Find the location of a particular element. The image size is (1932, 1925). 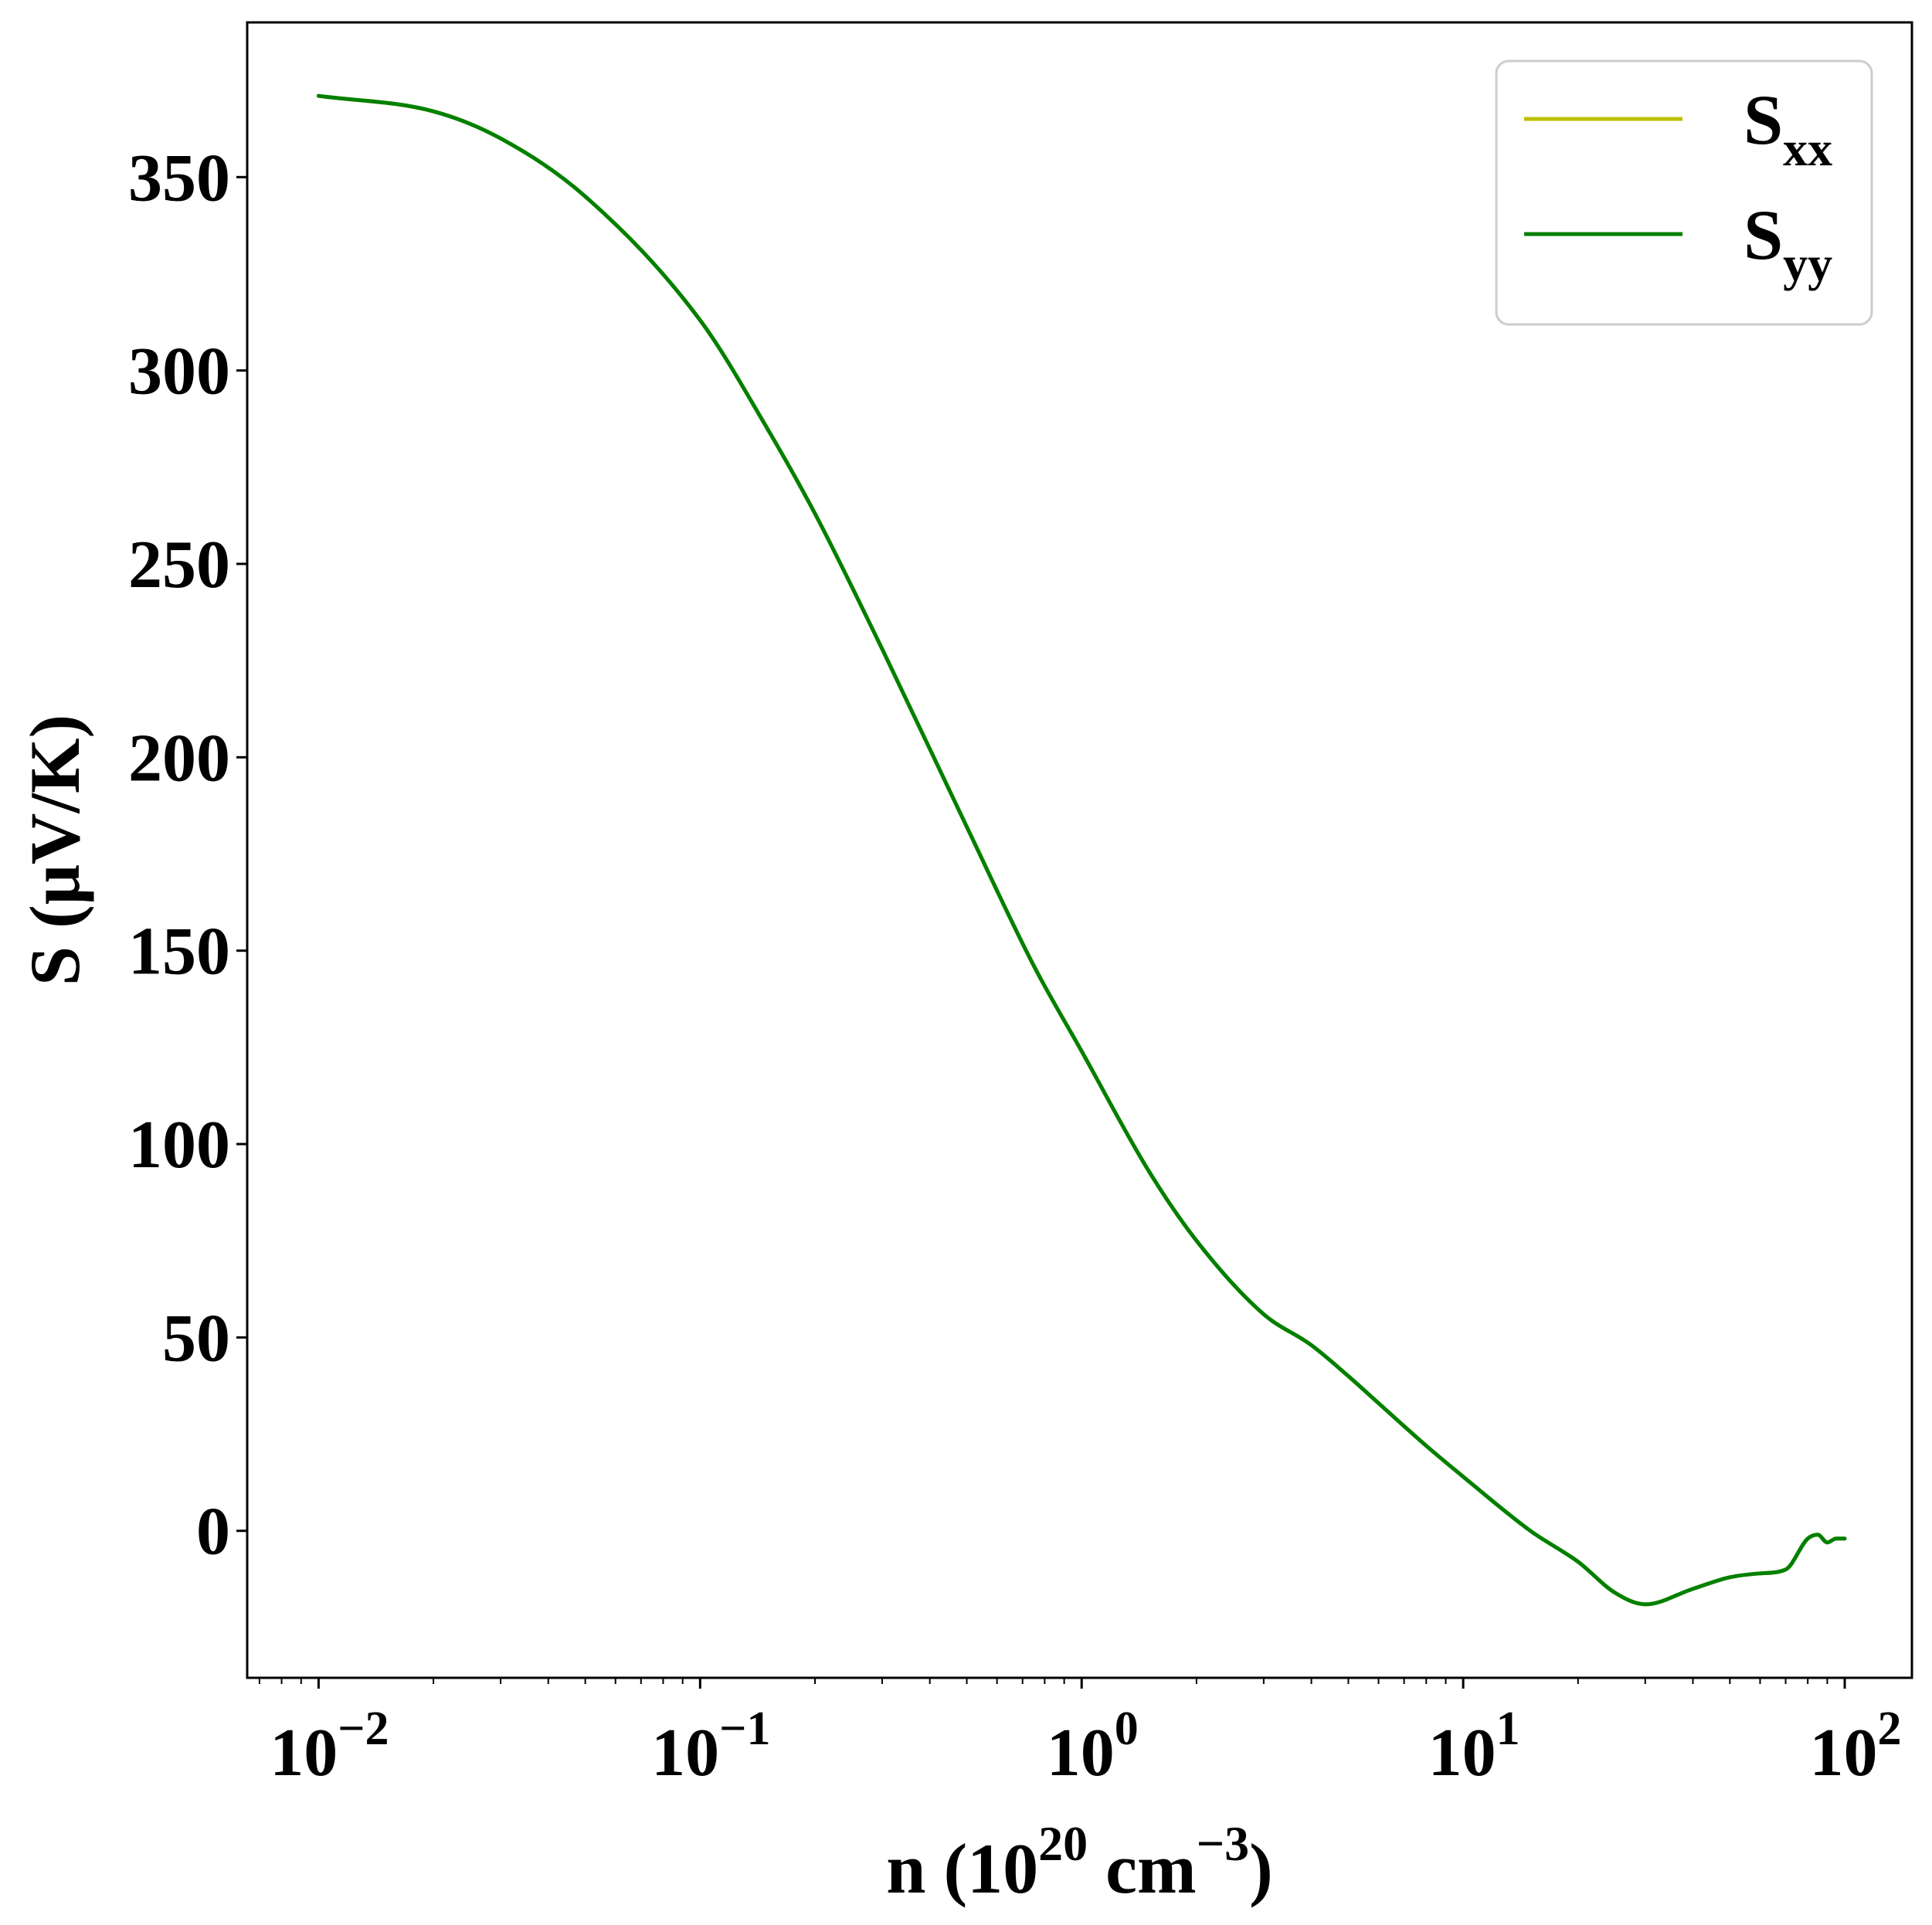

x-tick-exponent: 1 is located at coordinates (1508, 1729).